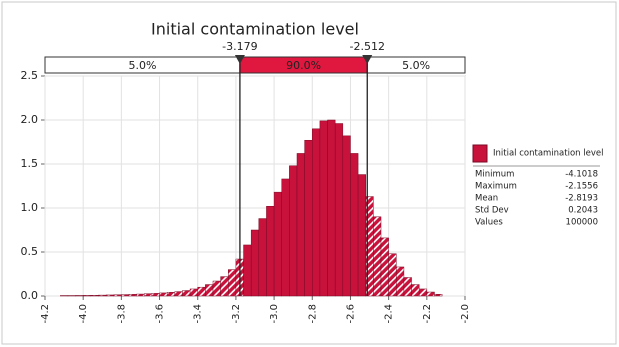 This screenshot has height=347, width=619. What do you see at coordinates (581, 199) in the screenshot?
I see `stat-value: -2.8193` at bounding box center [581, 199].